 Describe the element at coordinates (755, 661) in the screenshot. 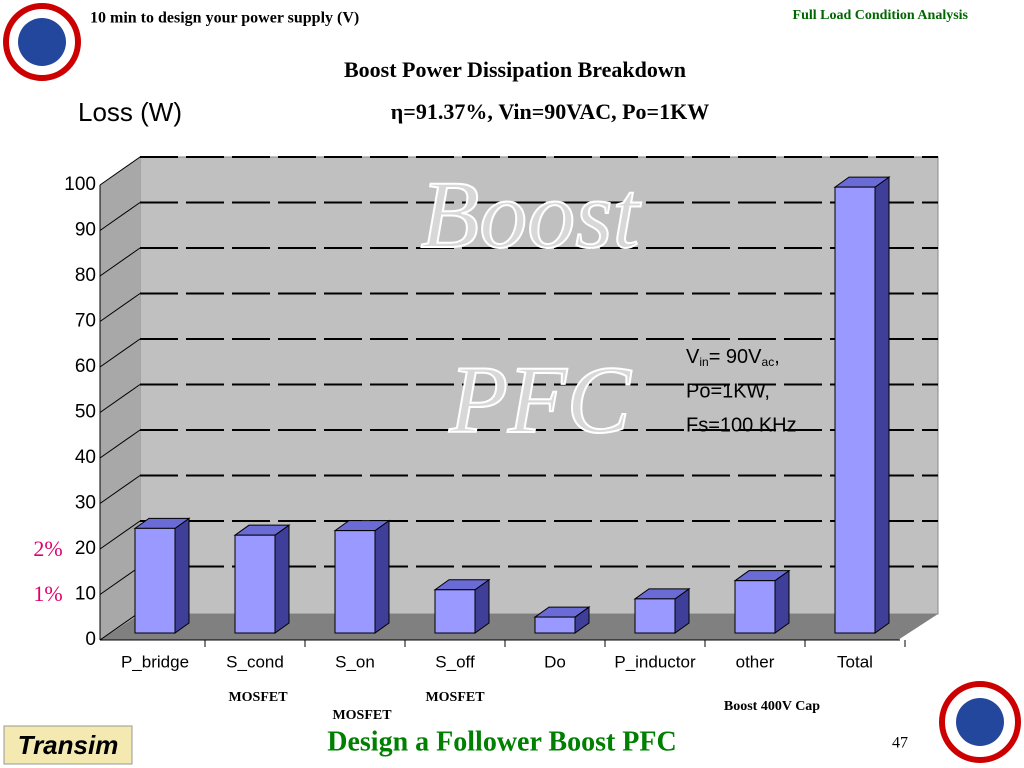

I see `x-tick-label: other` at that location.